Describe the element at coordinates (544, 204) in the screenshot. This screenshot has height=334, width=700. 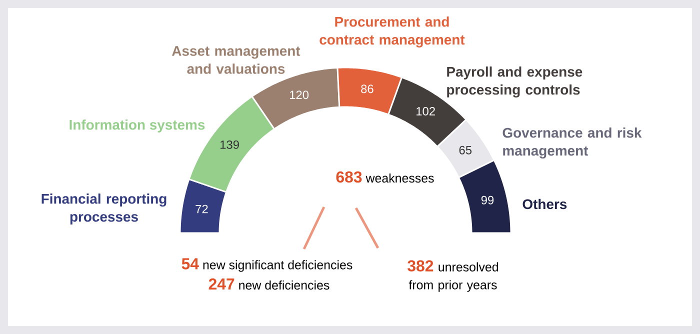
I see `slice-label: Others` at that location.